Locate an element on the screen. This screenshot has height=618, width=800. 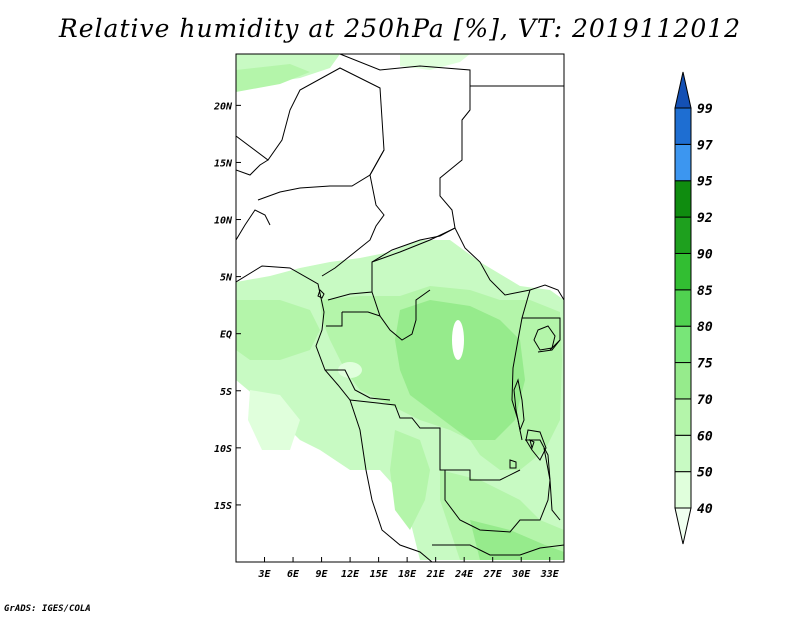
y-tick-label: 15N is located at coordinates (223, 163).